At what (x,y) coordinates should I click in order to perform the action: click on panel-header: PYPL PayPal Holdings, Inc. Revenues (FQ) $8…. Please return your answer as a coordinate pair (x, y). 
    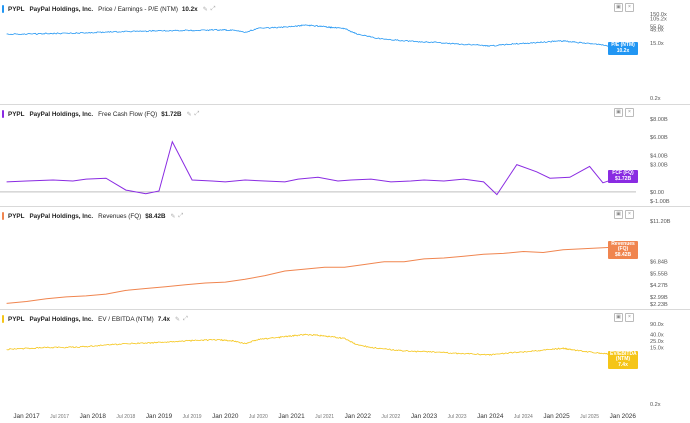
    Looking at the image, I should click on (94, 216).